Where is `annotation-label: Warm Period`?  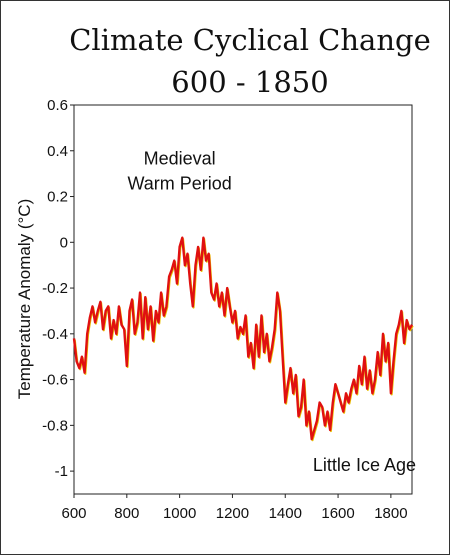 annotation-label: Warm Period is located at coordinates (179, 184).